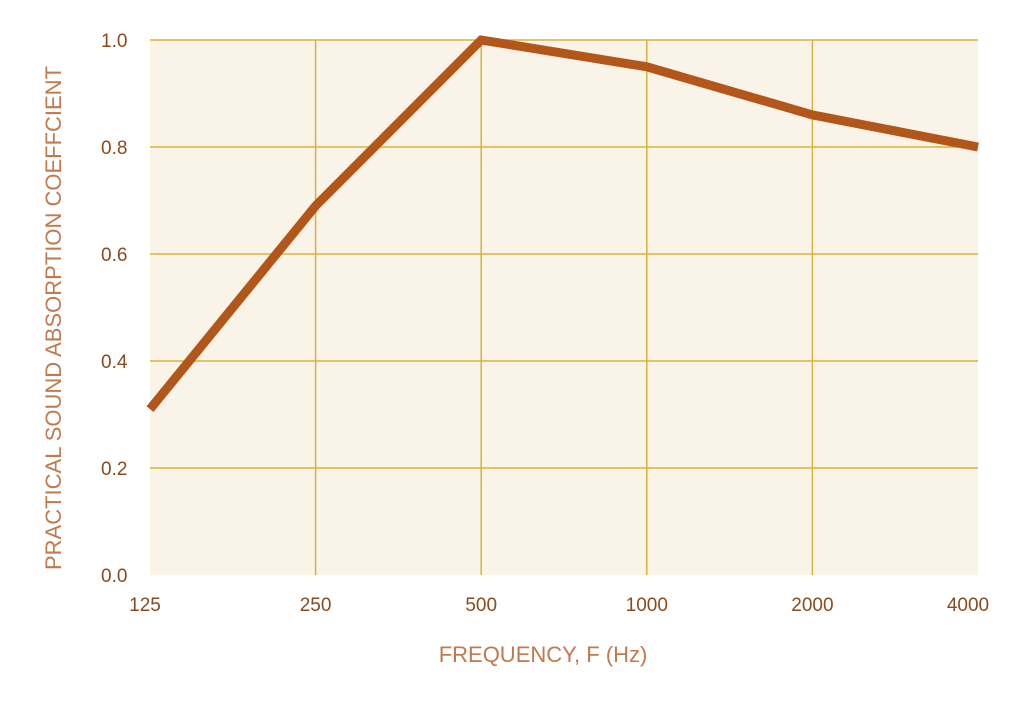  What do you see at coordinates (114, 41) in the screenshot?
I see `y-tick-label: 1.0` at bounding box center [114, 41].